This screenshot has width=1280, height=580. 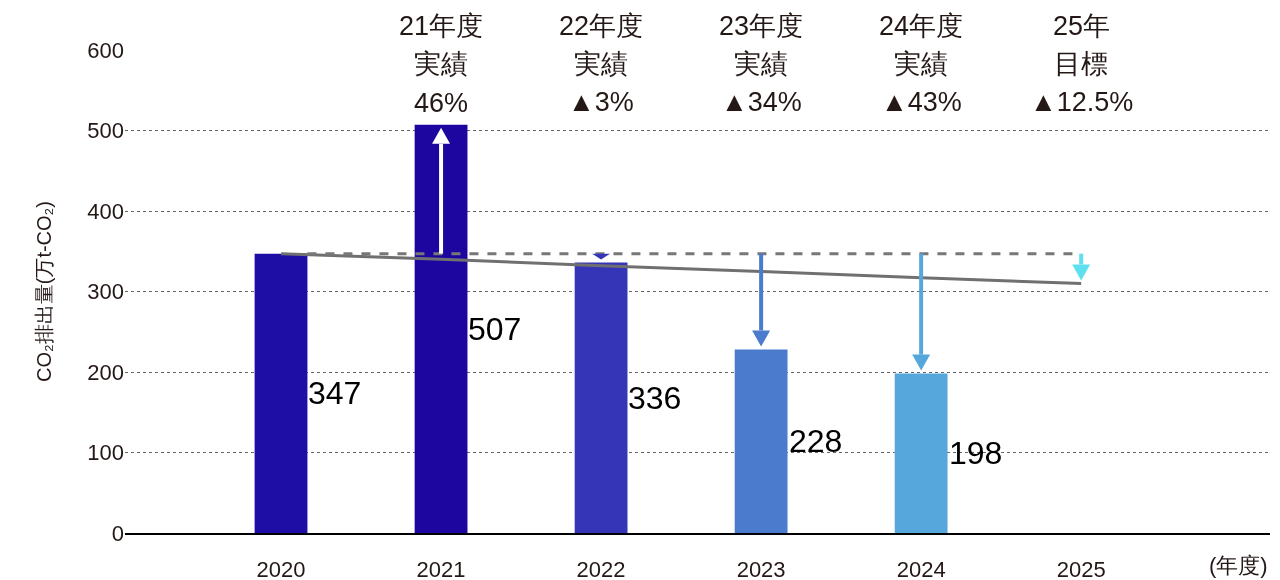 What do you see at coordinates (335, 393) in the screenshot?
I see `data-label: 347` at bounding box center [335, 393].